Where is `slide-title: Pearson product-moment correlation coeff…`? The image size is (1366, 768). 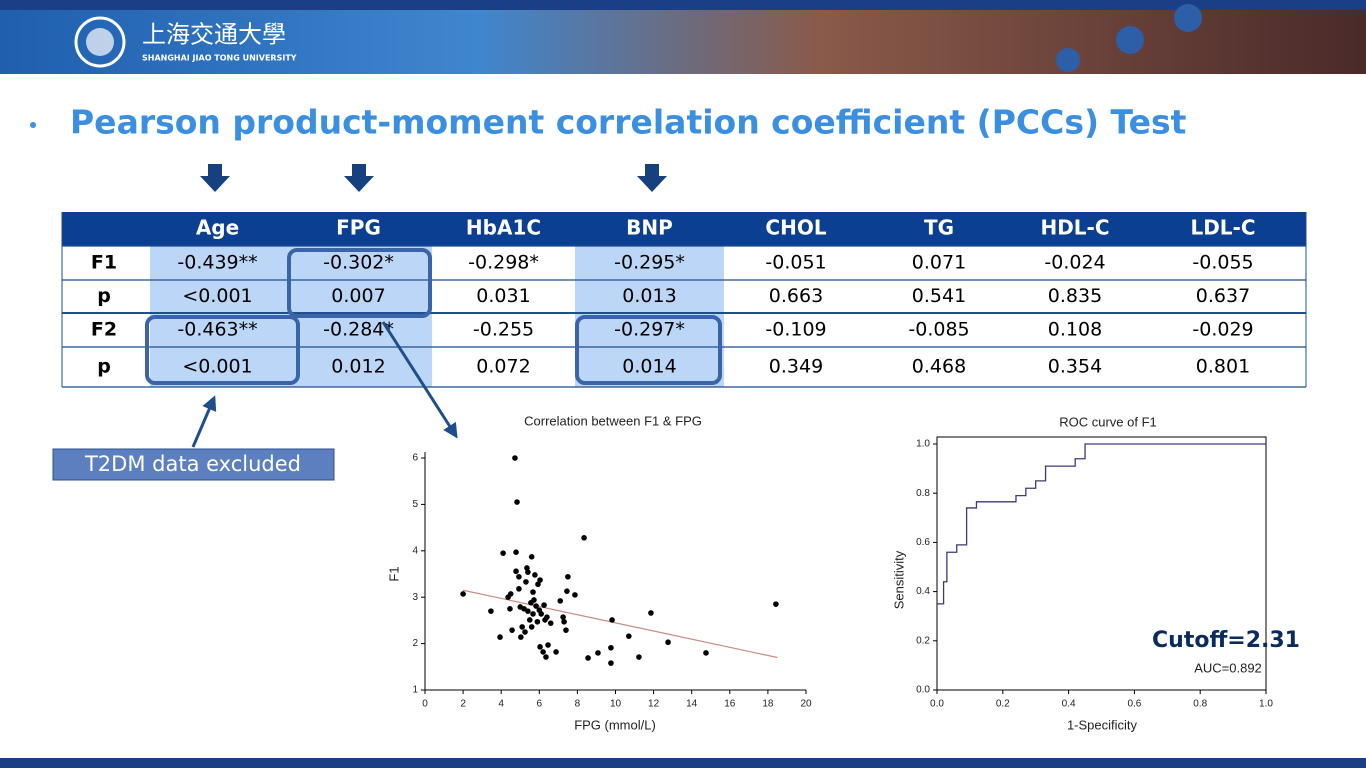
slide-title: Pearson product-moment correlation coeff… is located at coordinates (628, 122).